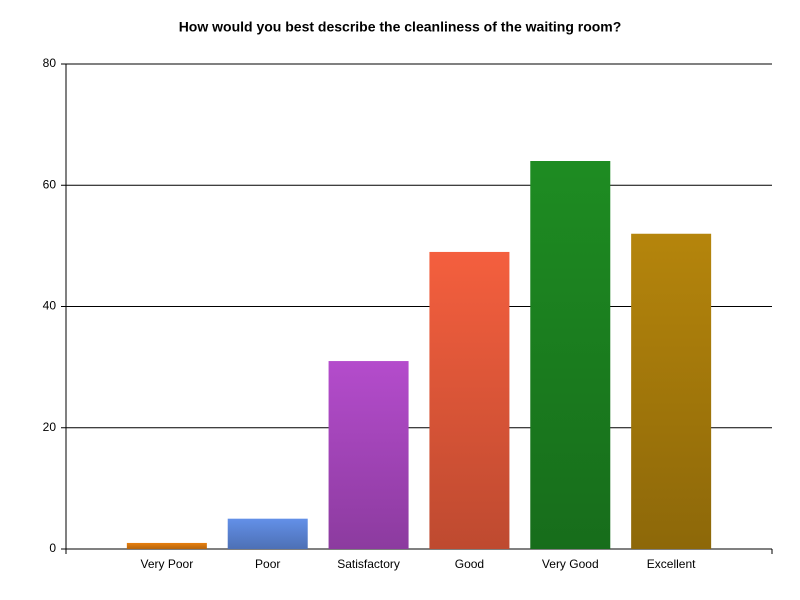 This screenshot has height=600, width=800. What do you see at coordinates (52, 548) in the screenshot?
I see `y-tick-label: 0` at bounding box center [52, 548].